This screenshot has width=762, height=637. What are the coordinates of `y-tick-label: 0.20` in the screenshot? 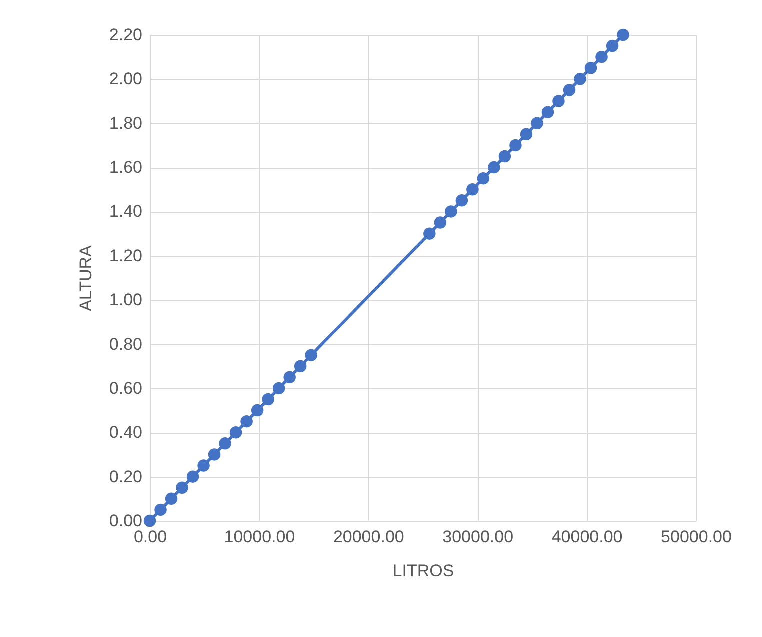 It's located at (125, 476).